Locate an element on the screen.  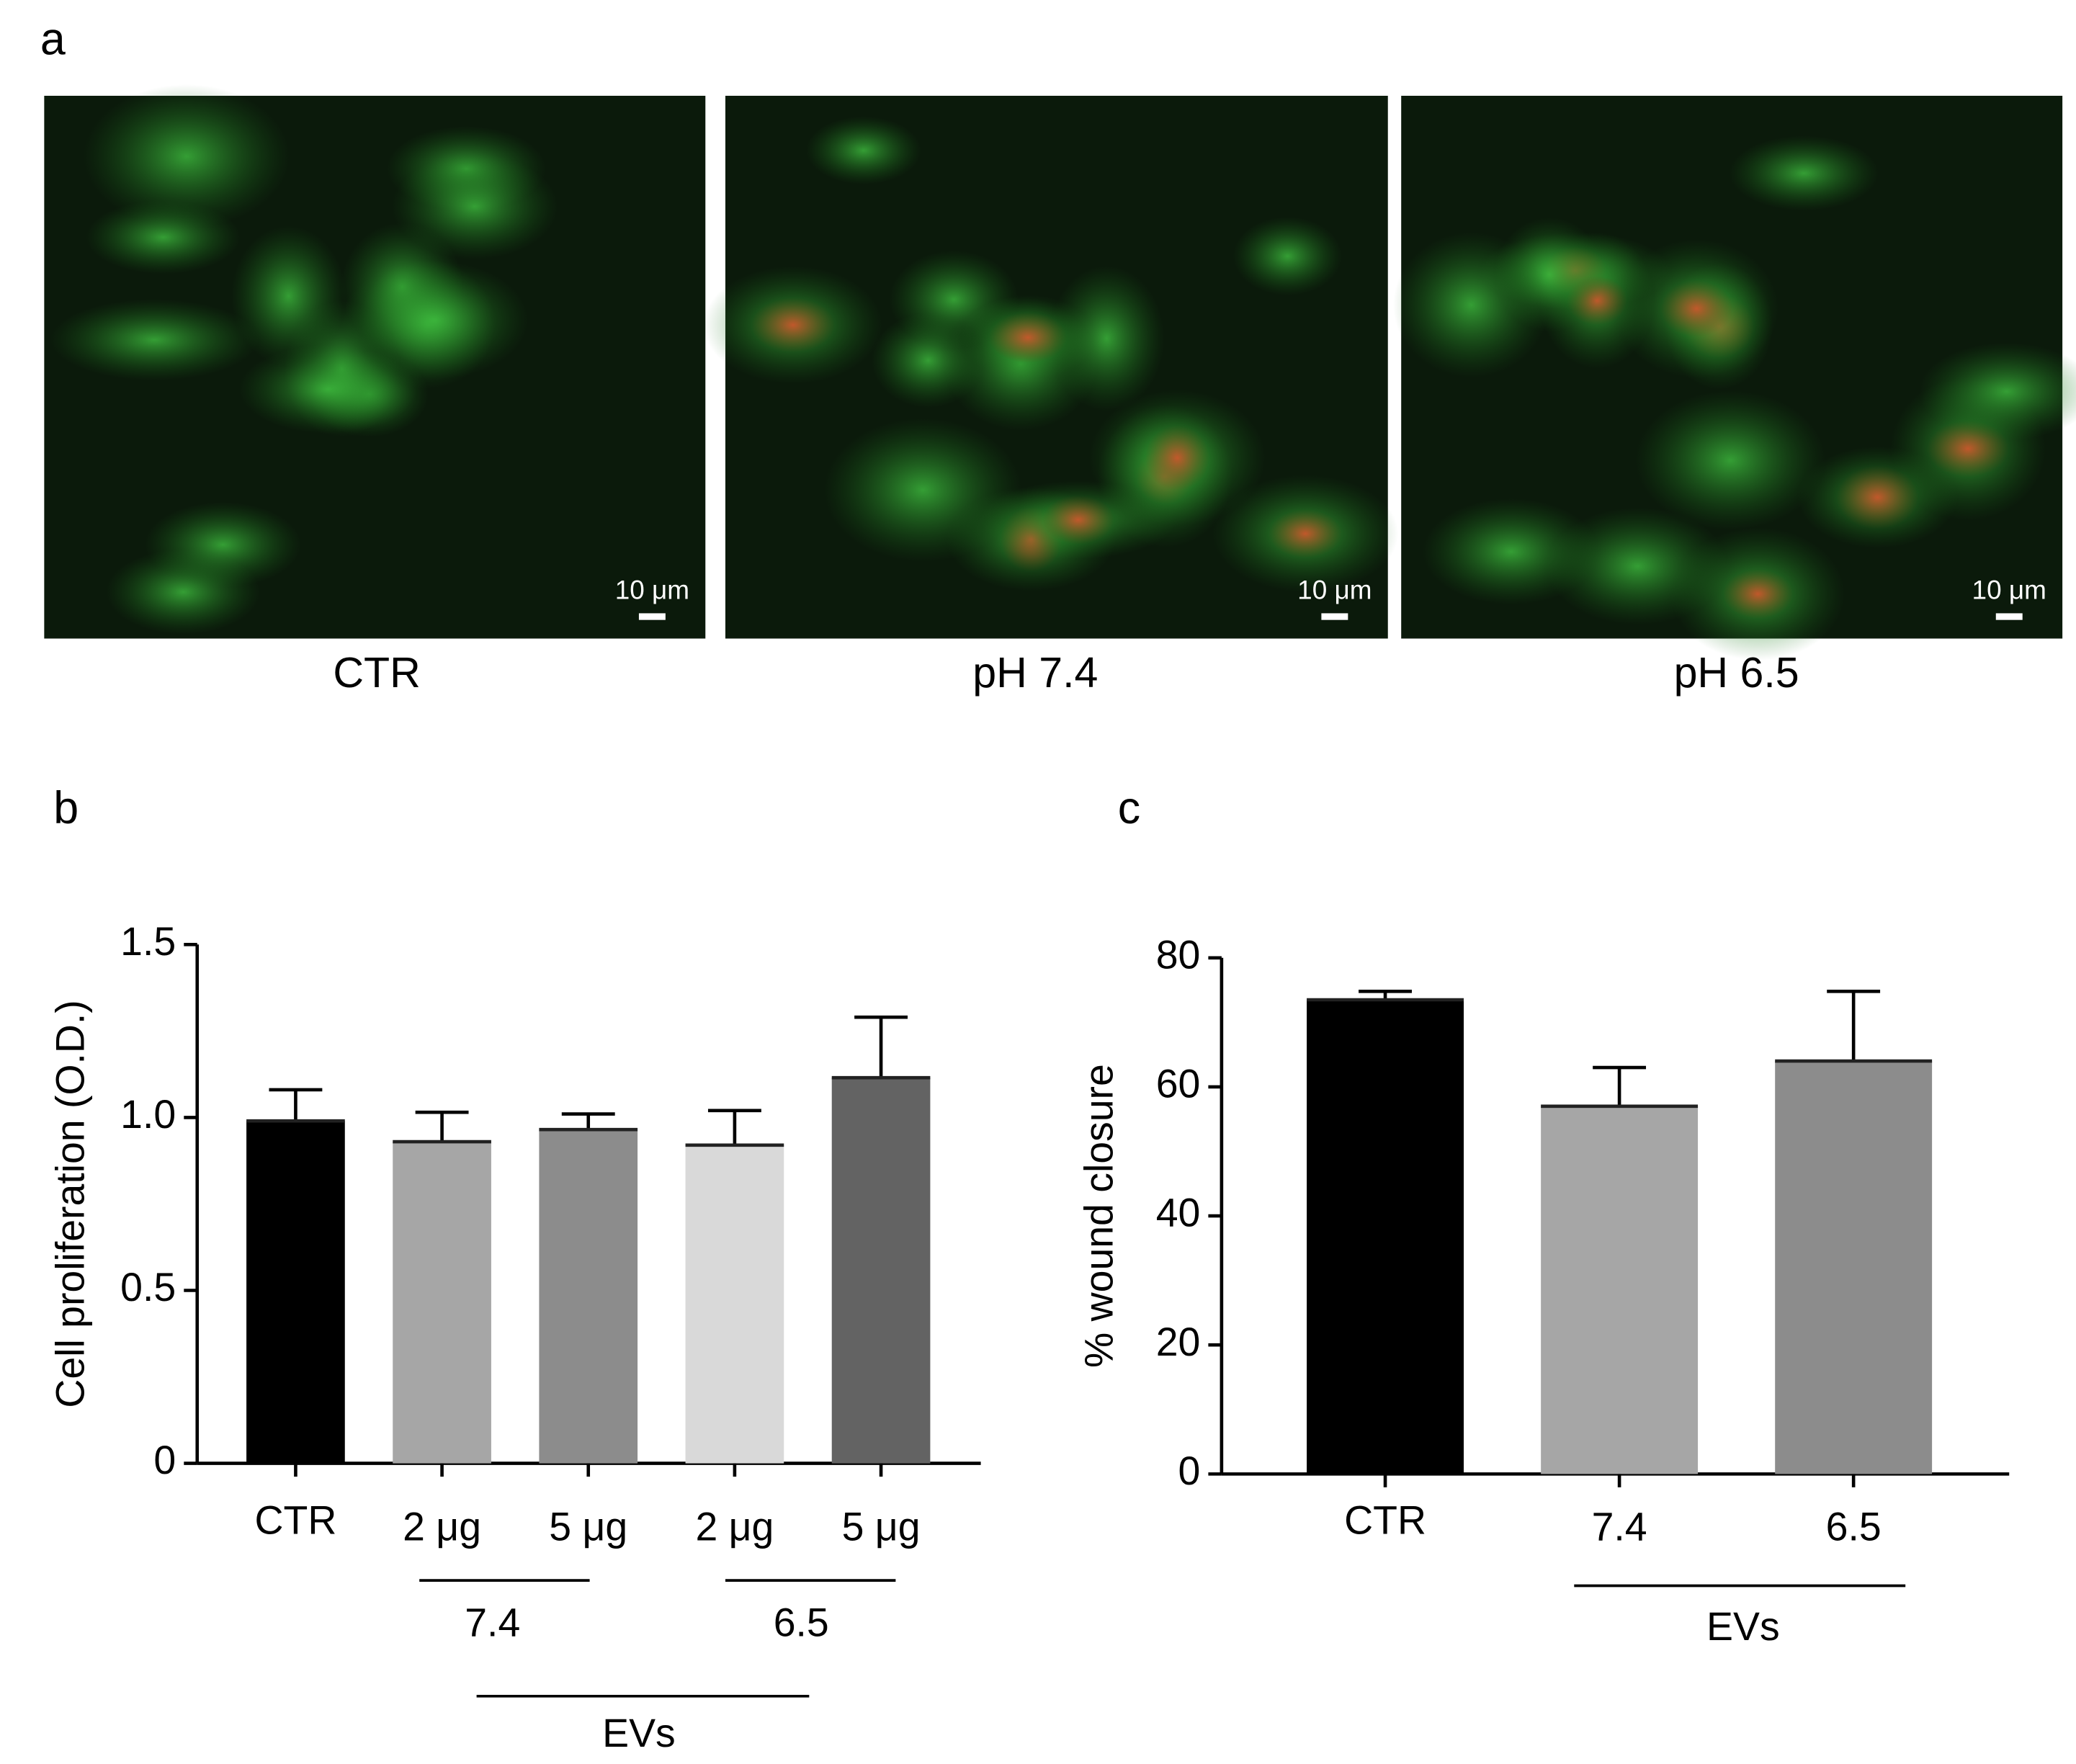
group-label: 6.5 is located at coordinates (802, 1622).